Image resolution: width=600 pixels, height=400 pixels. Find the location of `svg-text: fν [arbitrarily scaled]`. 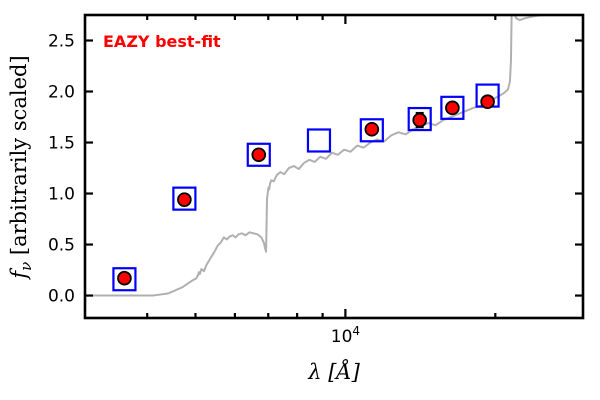

svg-text: fν [arbitrarily scaled] is located at coordinates (21, 167).